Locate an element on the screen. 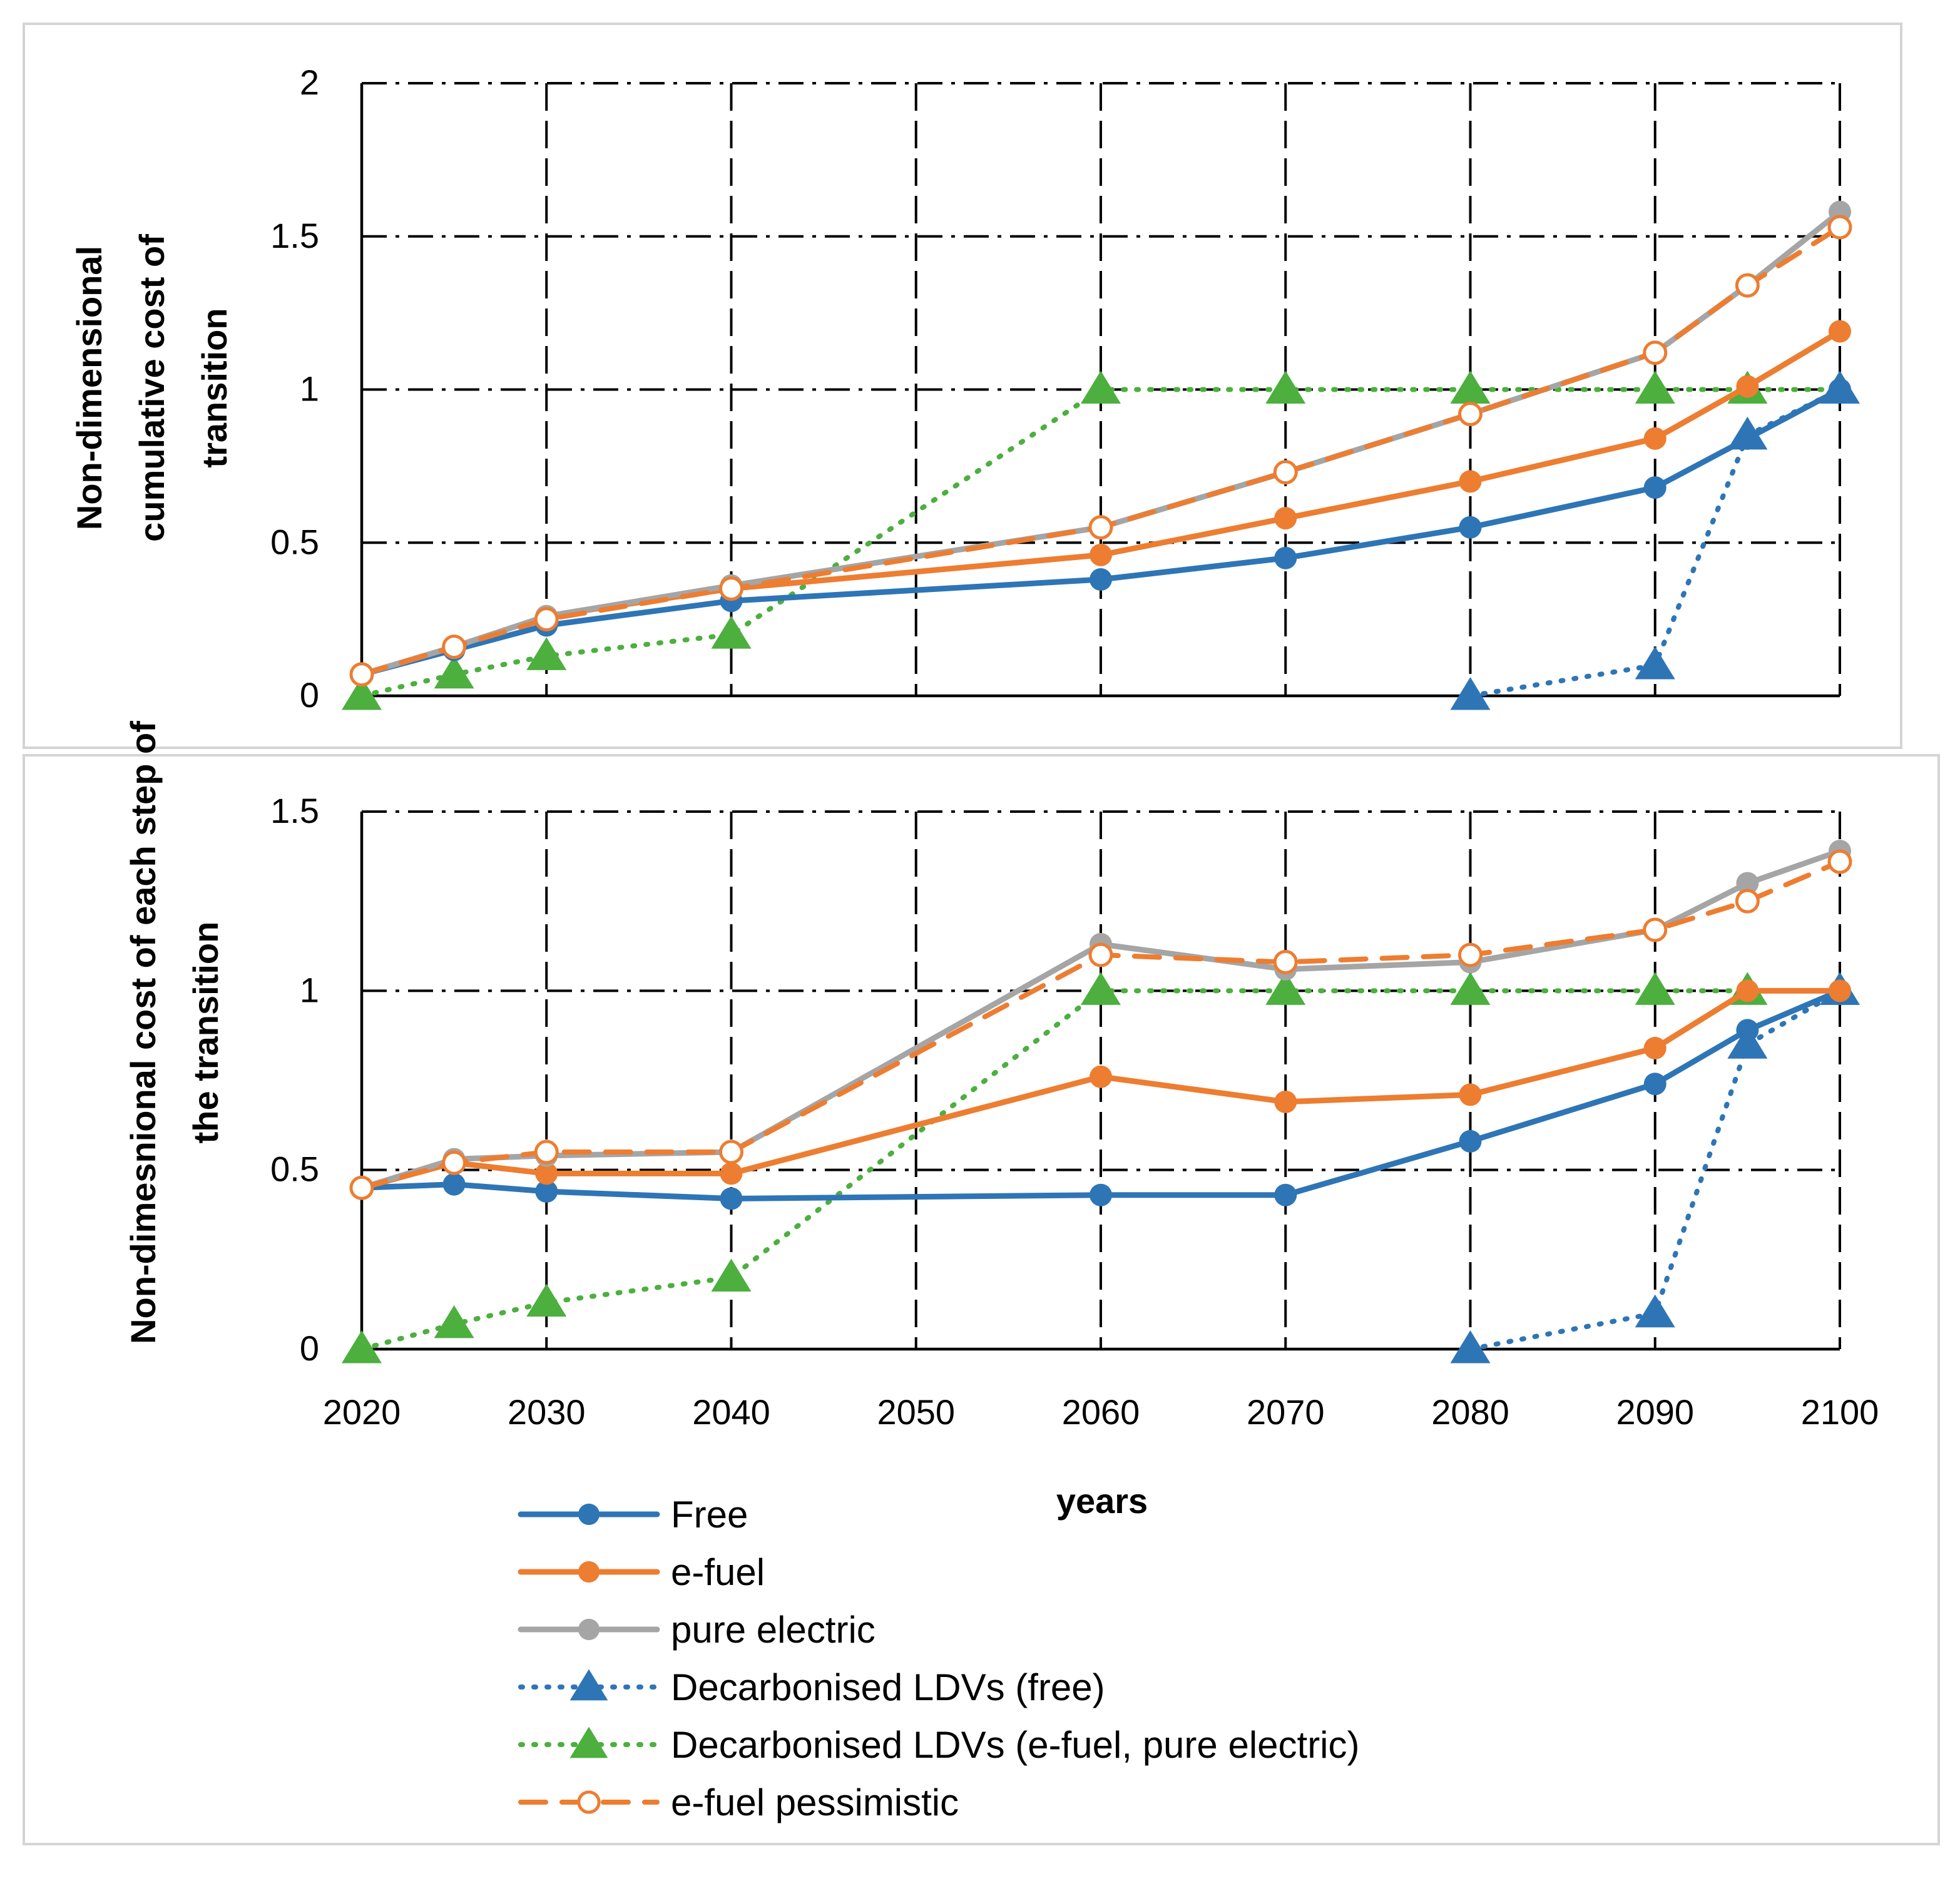 The height and width of the screenshot is (1881, 1960). legend-item-efuel: e-fuel is located at coordinates (641, 1572).